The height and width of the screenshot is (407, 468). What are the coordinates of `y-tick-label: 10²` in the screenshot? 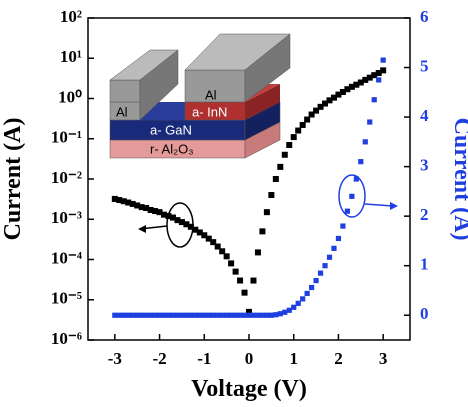 It's located at (71, 16).